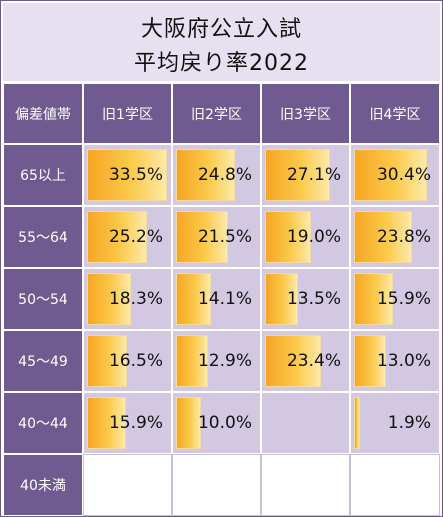 This screenshot has width=443, height=517. Describe the element at coordinates (43, 361) in the screenshot. I see `row-header: 45～49` at that location.